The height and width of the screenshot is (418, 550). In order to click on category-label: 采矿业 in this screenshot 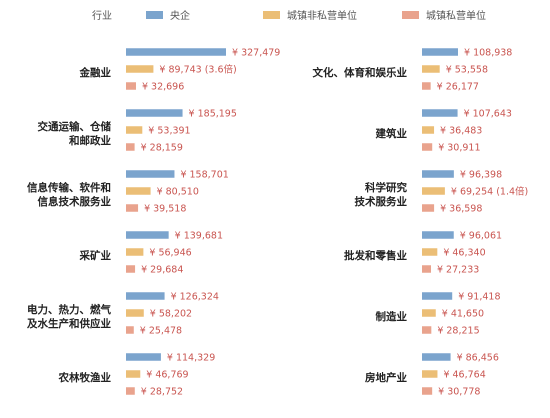, I will do `click(95, 255)`.